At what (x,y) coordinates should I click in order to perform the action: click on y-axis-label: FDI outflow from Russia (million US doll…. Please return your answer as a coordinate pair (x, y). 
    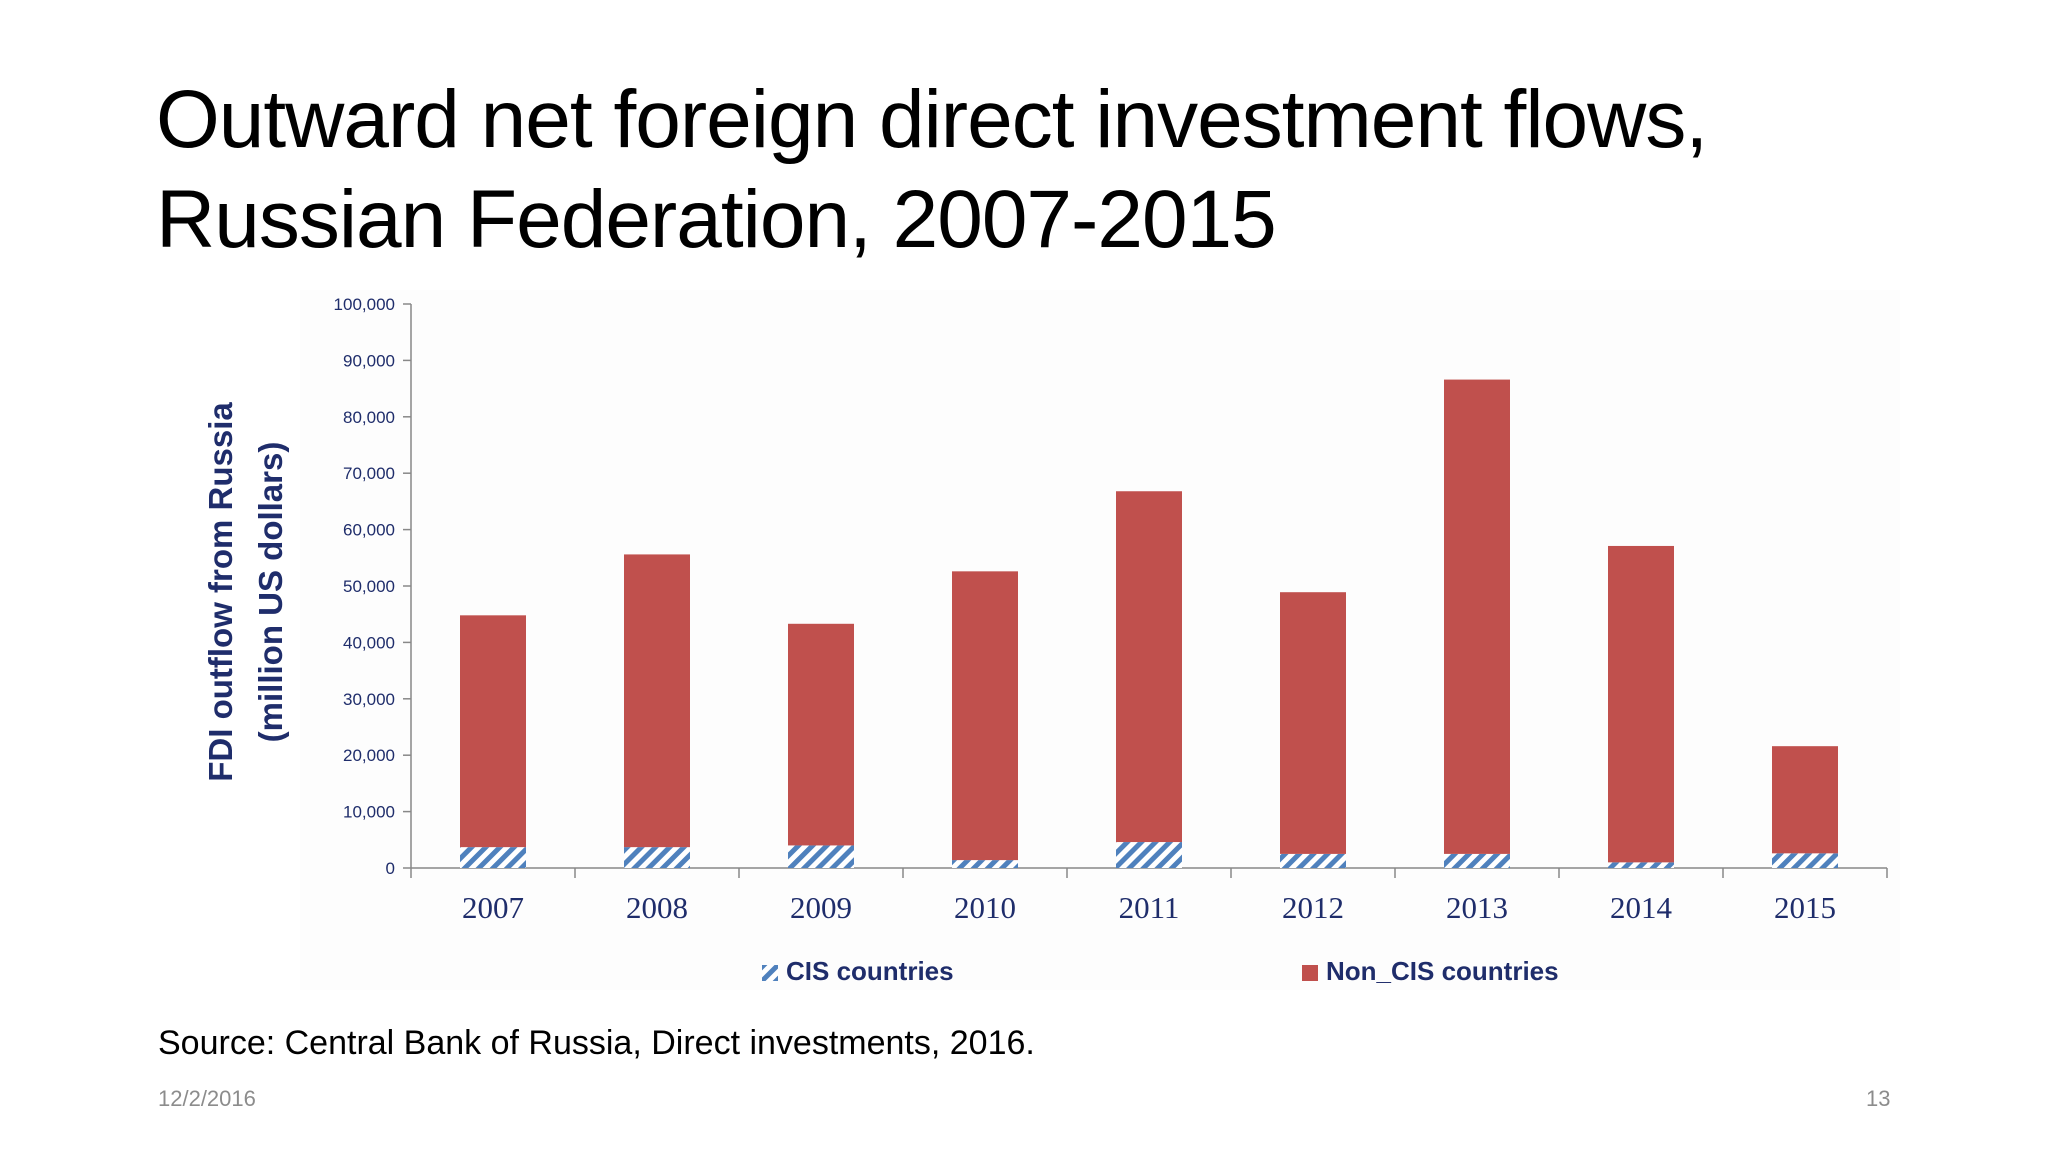
    Looking at the image, I should click on (245, 592).